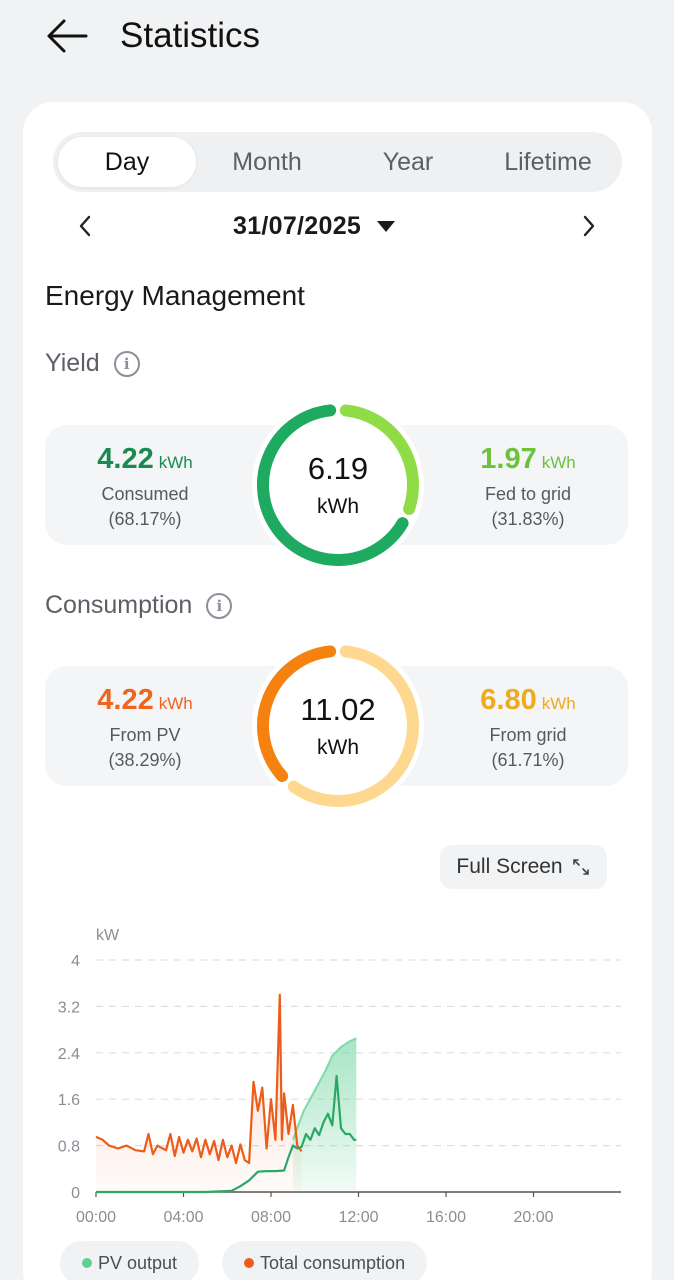 This screenshot has height=1280, width=674. I want to click on yield-consumed-caption: Consumed, so click(145, 494).